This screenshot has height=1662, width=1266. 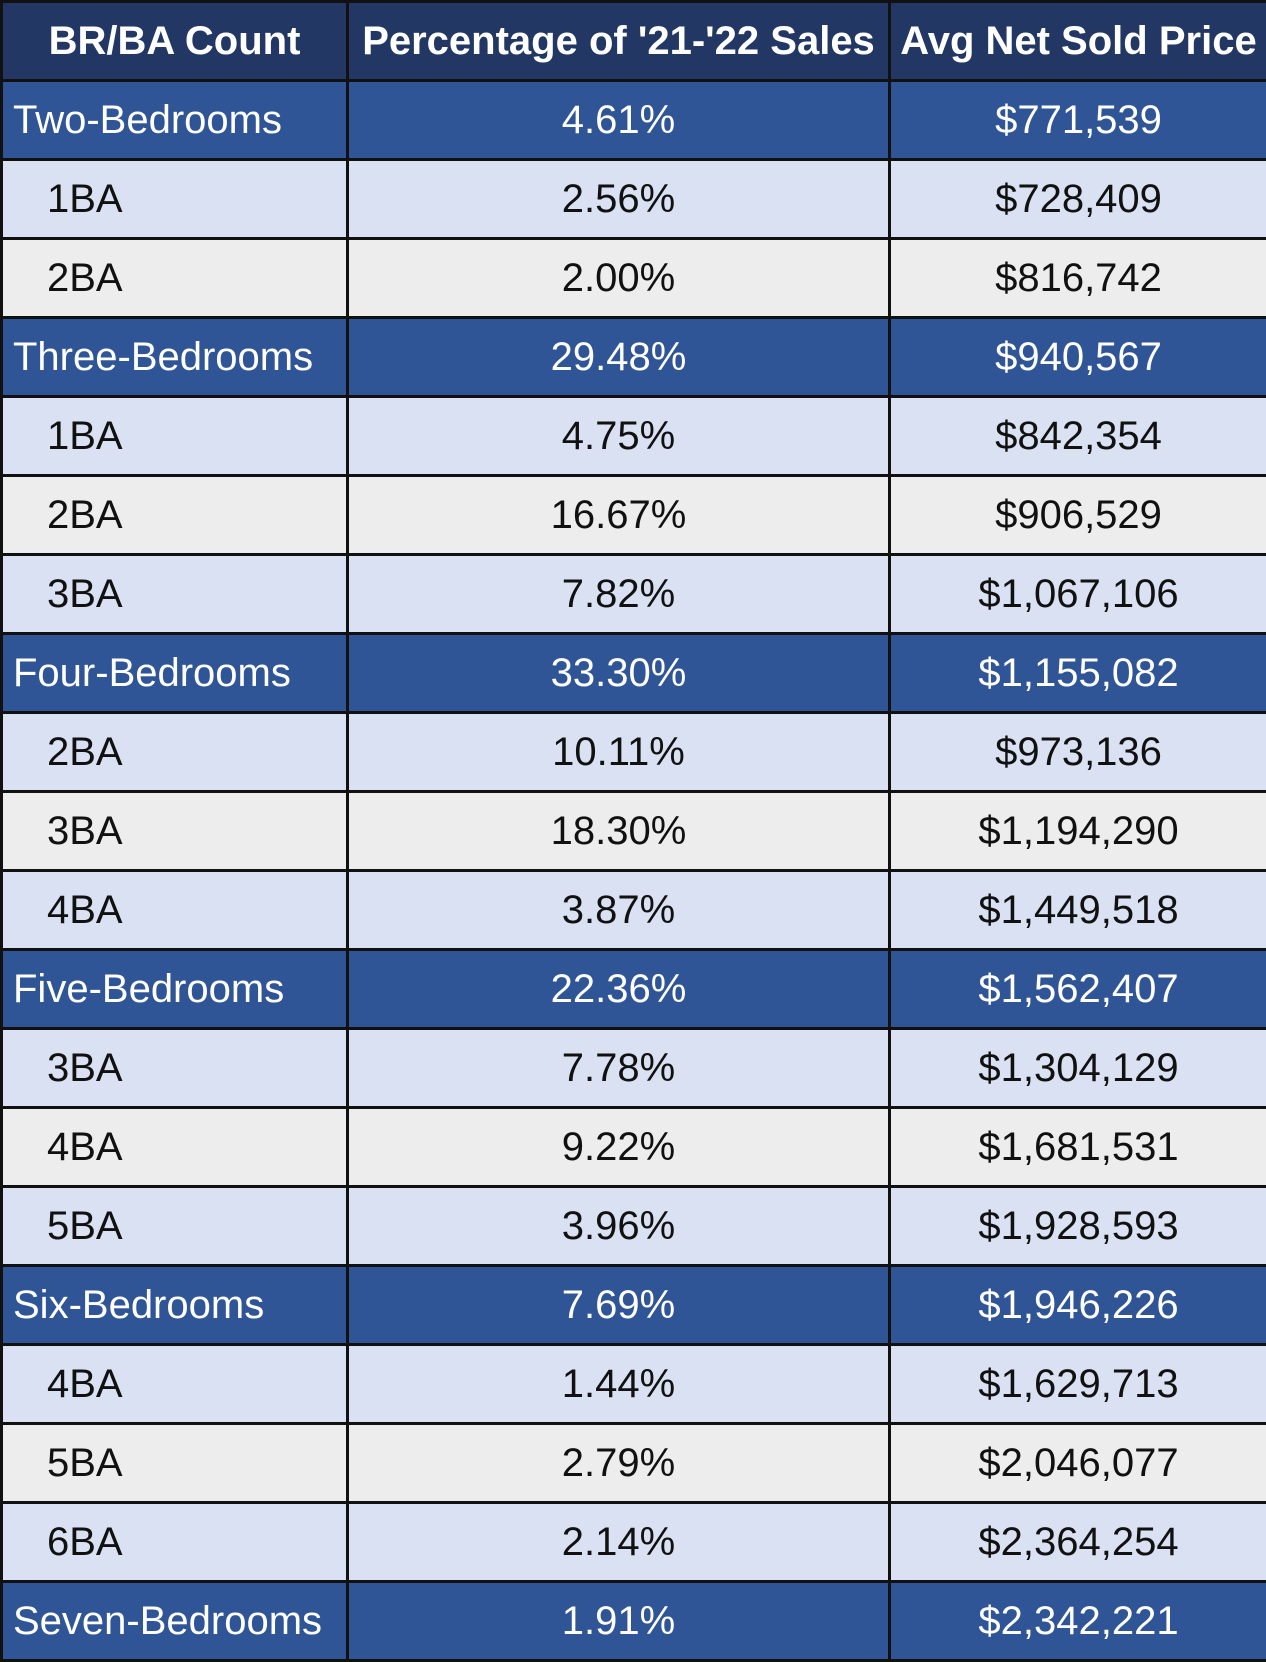 I want to click on row-percentage: 10.11%, so click(x=619, y=752).